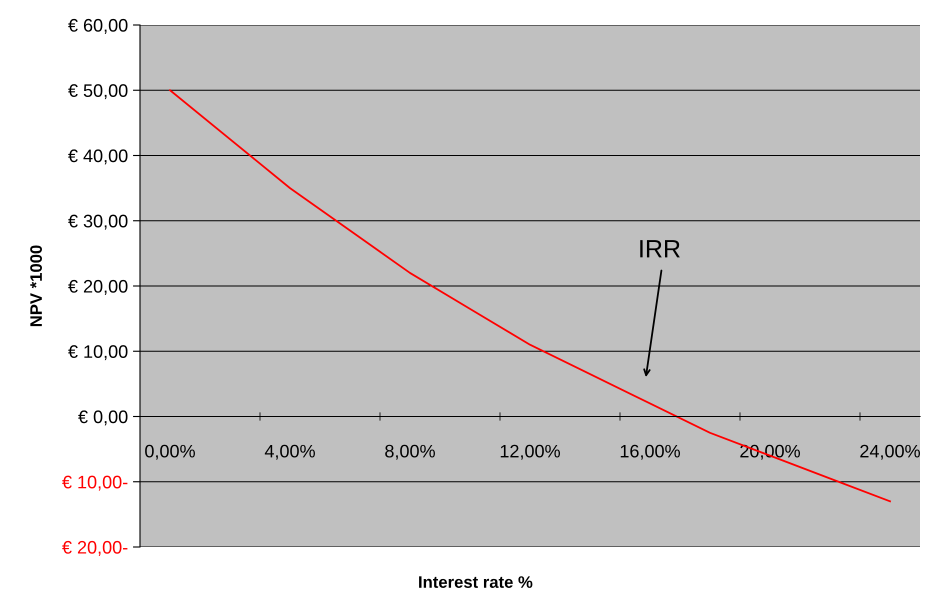 This screenshot has width=935, height=592. What do you see at coordinates (890, 452) in the screenshot?
I see `x-tick-label: 24,00%` at bounding box center [890, 452].